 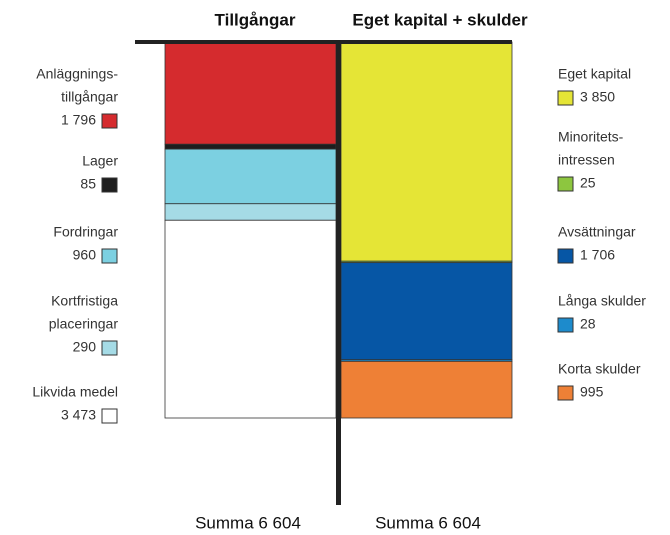 What do you see at coordinates (599, 369) in the screenshot?
I see `legend-label: Korta skulder` at bounding box center [599, 369].